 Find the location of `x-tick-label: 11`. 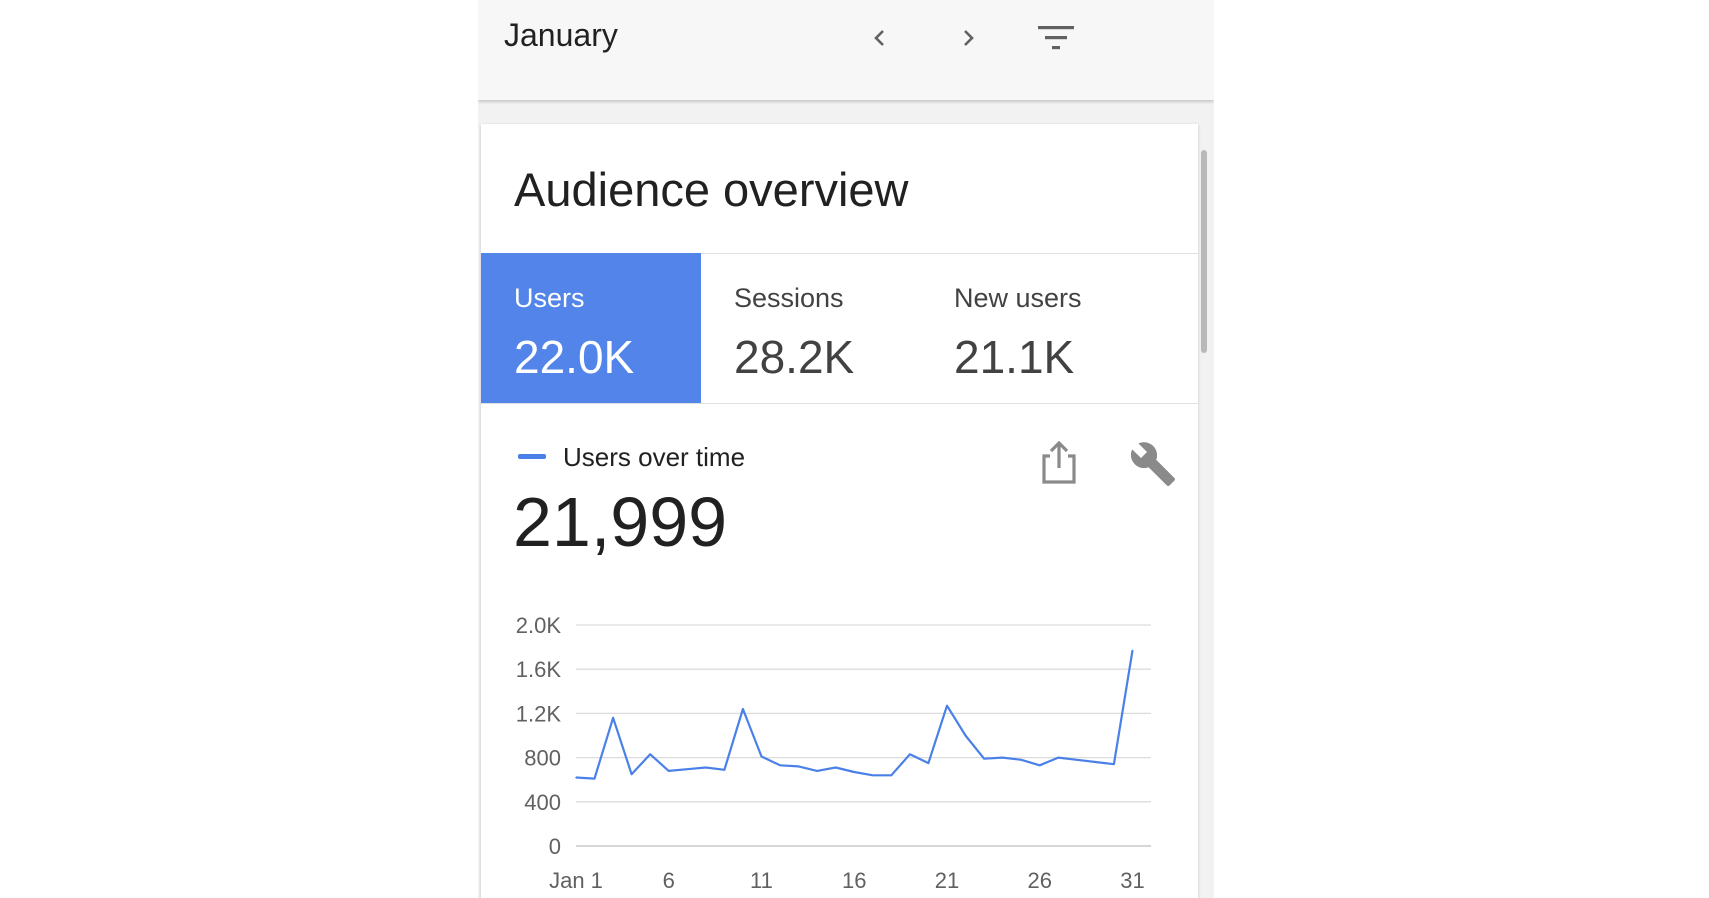

x-tick-label: 11 is located at coordinates (761, 880).